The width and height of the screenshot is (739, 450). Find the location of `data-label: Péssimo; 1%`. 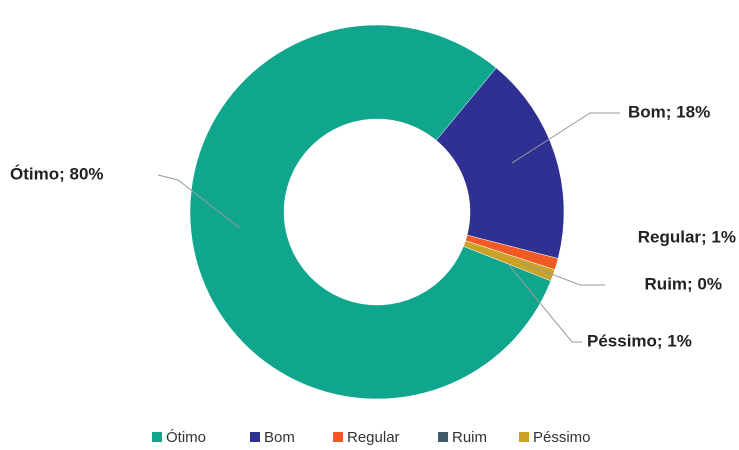

data-label: Péssimo; 1% is located at coordinates (639, 340).